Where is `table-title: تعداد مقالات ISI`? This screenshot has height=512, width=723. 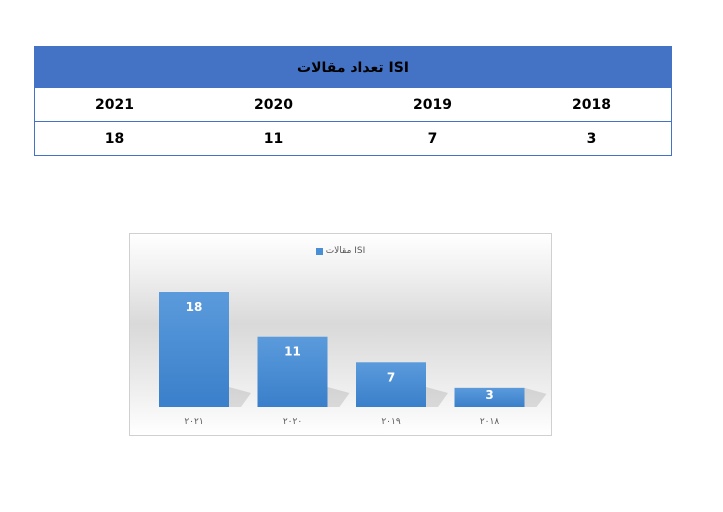
table-title: تعداد مقالات ISI is located at coordinates (353, 67).